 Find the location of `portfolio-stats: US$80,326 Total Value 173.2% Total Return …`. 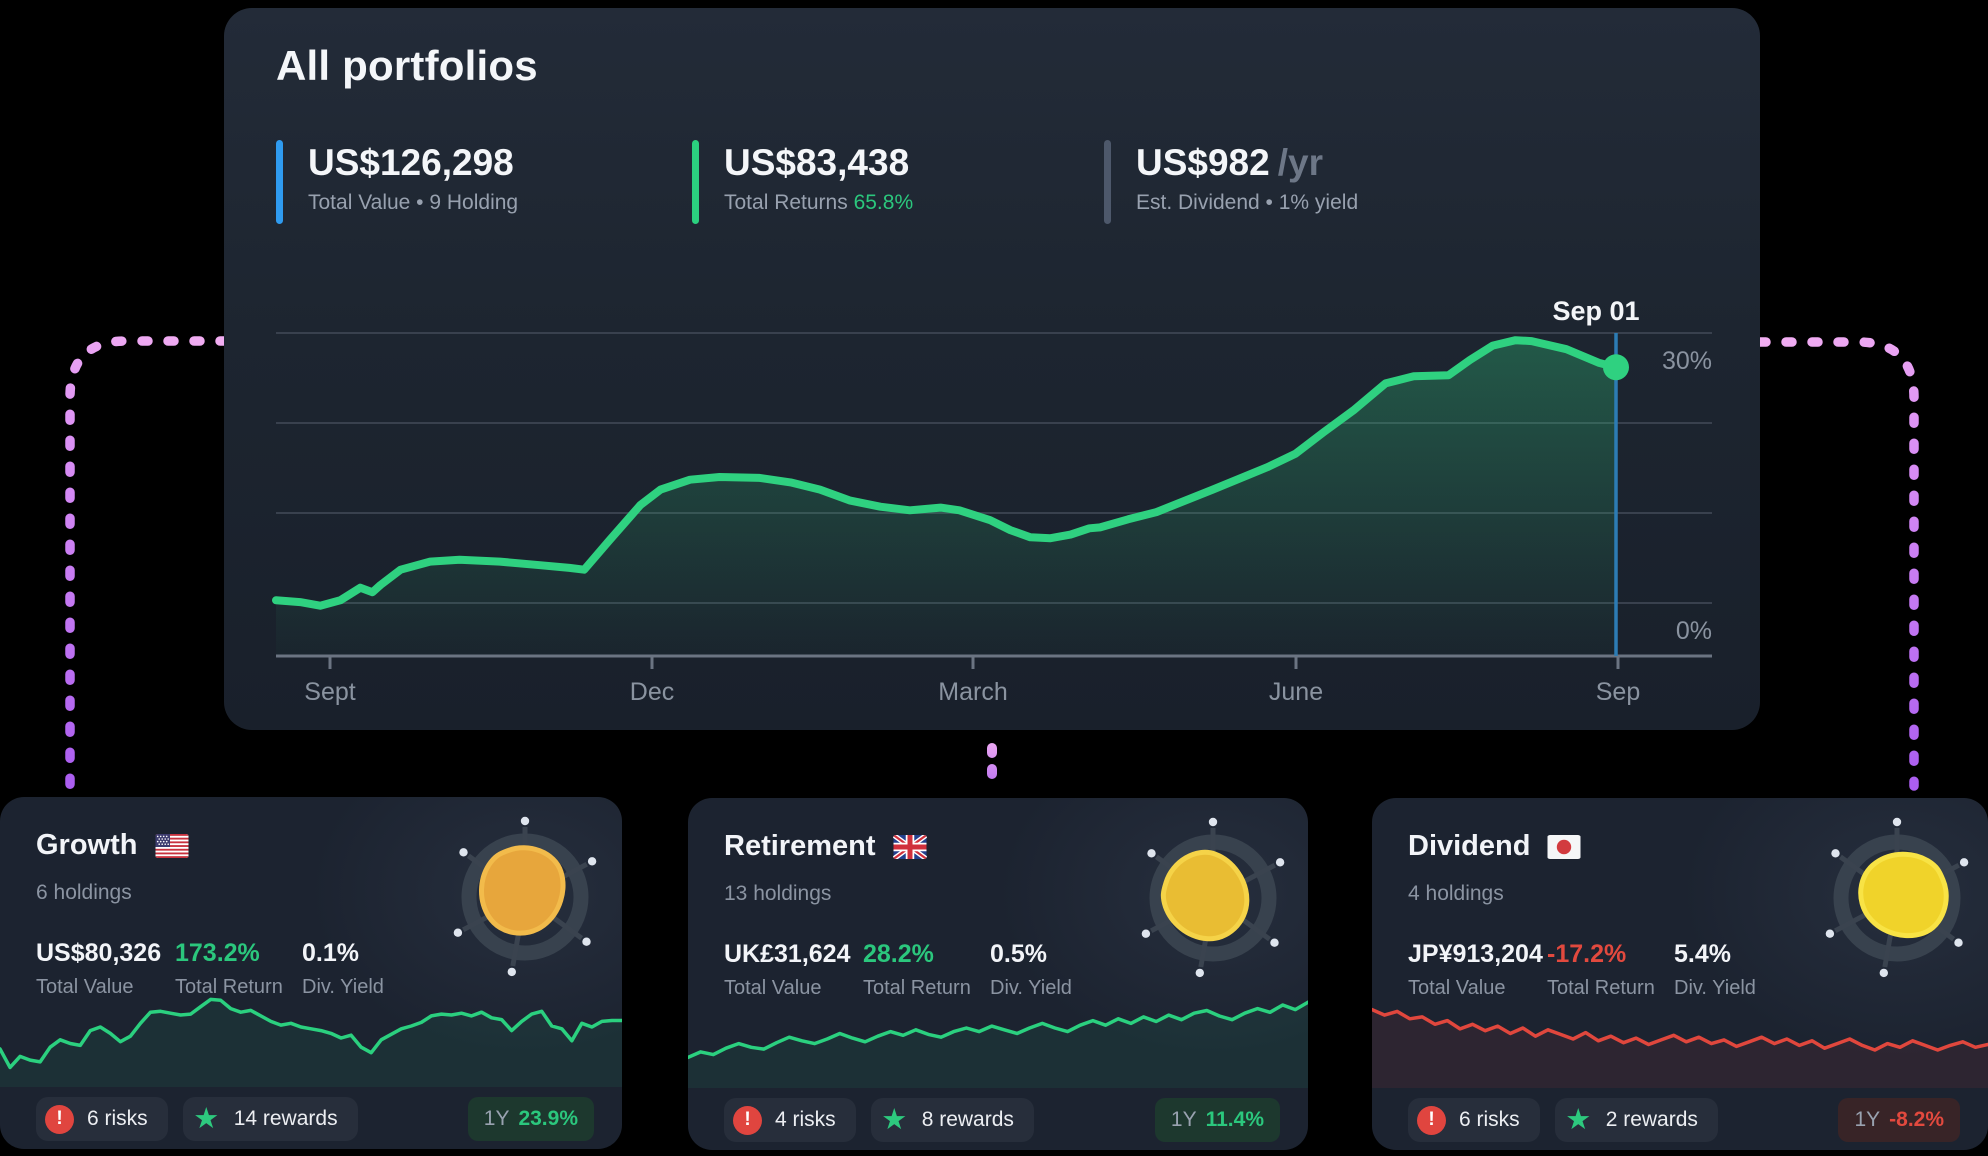

portfolio-stats: US$80,326 Total Value 173.2% Total Return … is located at coordinates (238, 968).